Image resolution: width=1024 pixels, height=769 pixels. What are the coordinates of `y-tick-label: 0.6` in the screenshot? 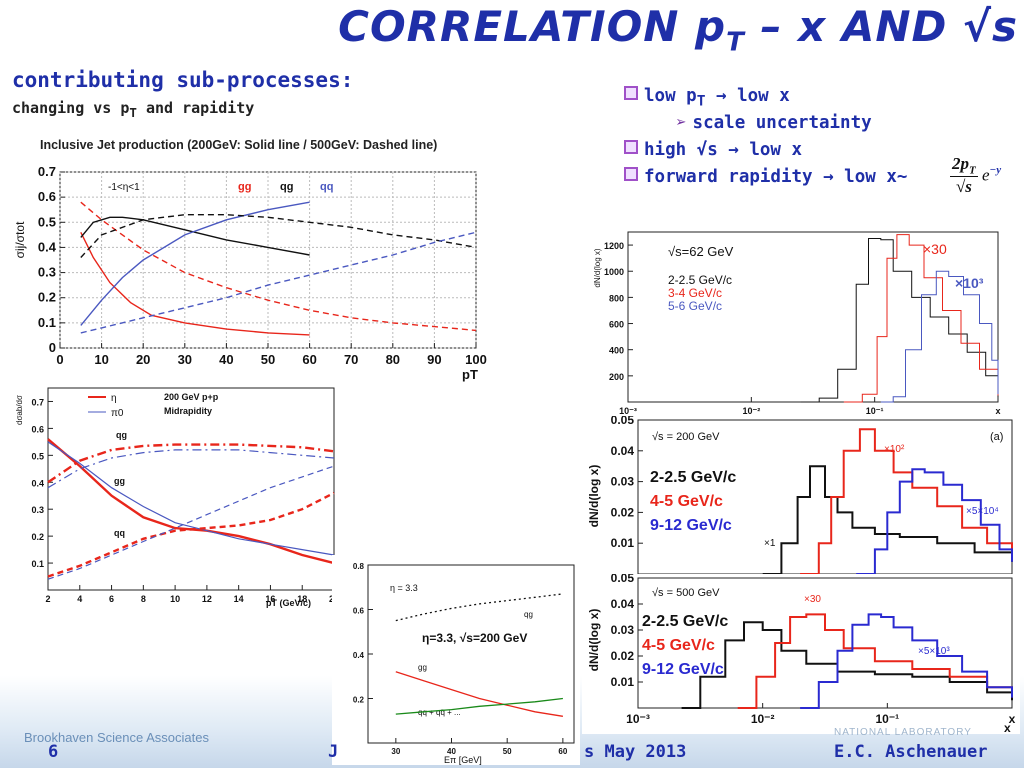 It's located at (359, 611).